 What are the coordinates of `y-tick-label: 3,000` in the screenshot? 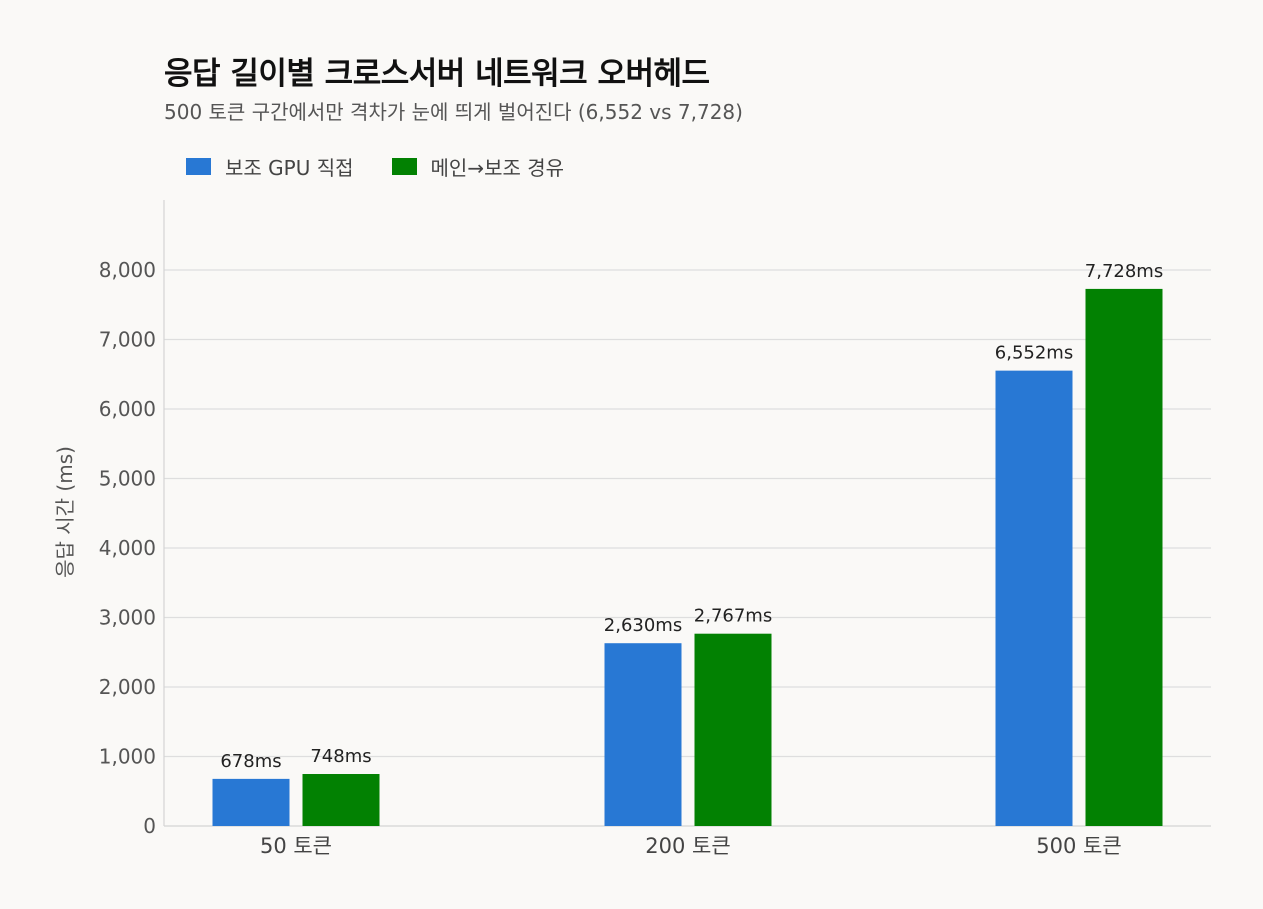 It's located at (127, 618).